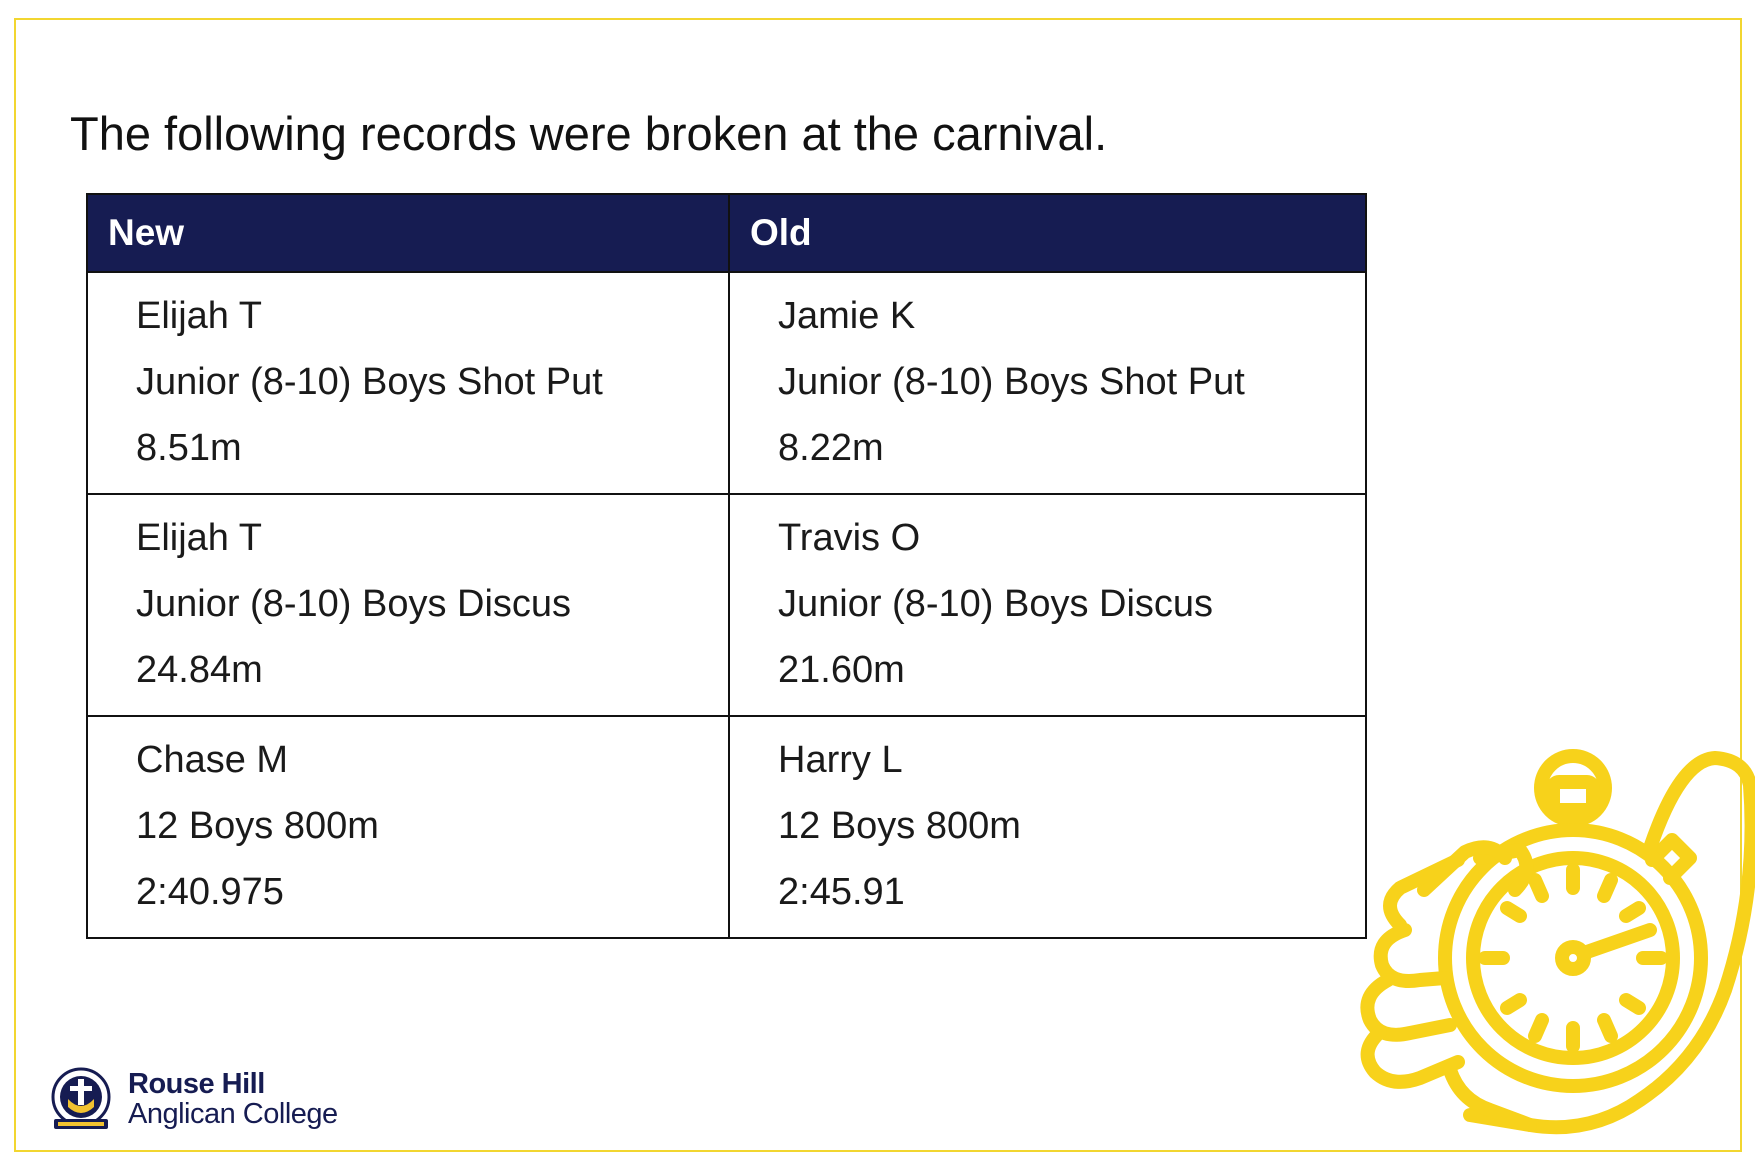  What do you see at coordinates (841, 670) in the screenshot?
I see `record-result: 21.60m` at bounding box center [841, 670].